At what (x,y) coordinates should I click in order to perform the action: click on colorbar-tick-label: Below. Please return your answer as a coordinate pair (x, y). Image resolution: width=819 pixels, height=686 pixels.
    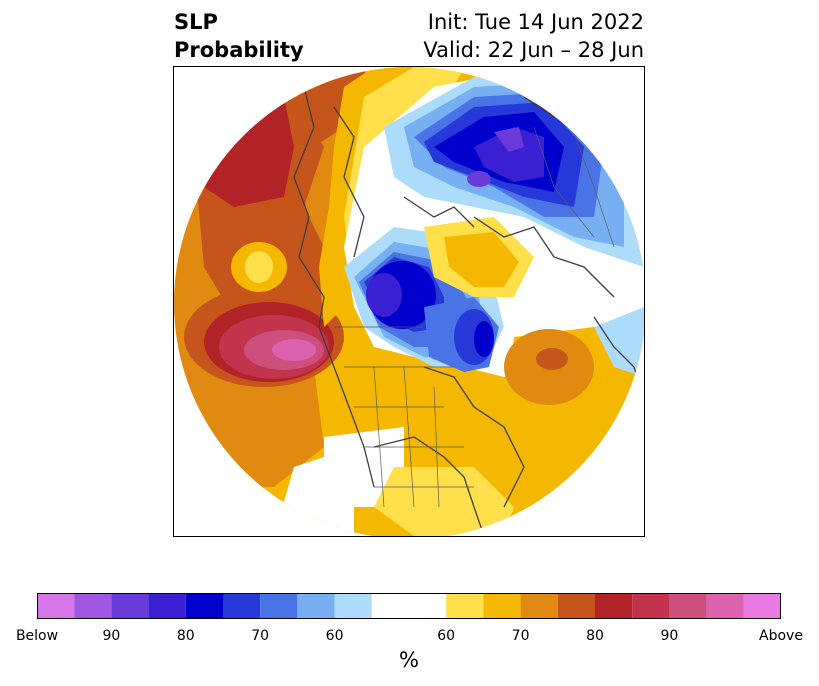
    Looking at the image, I should click on (37, 636).